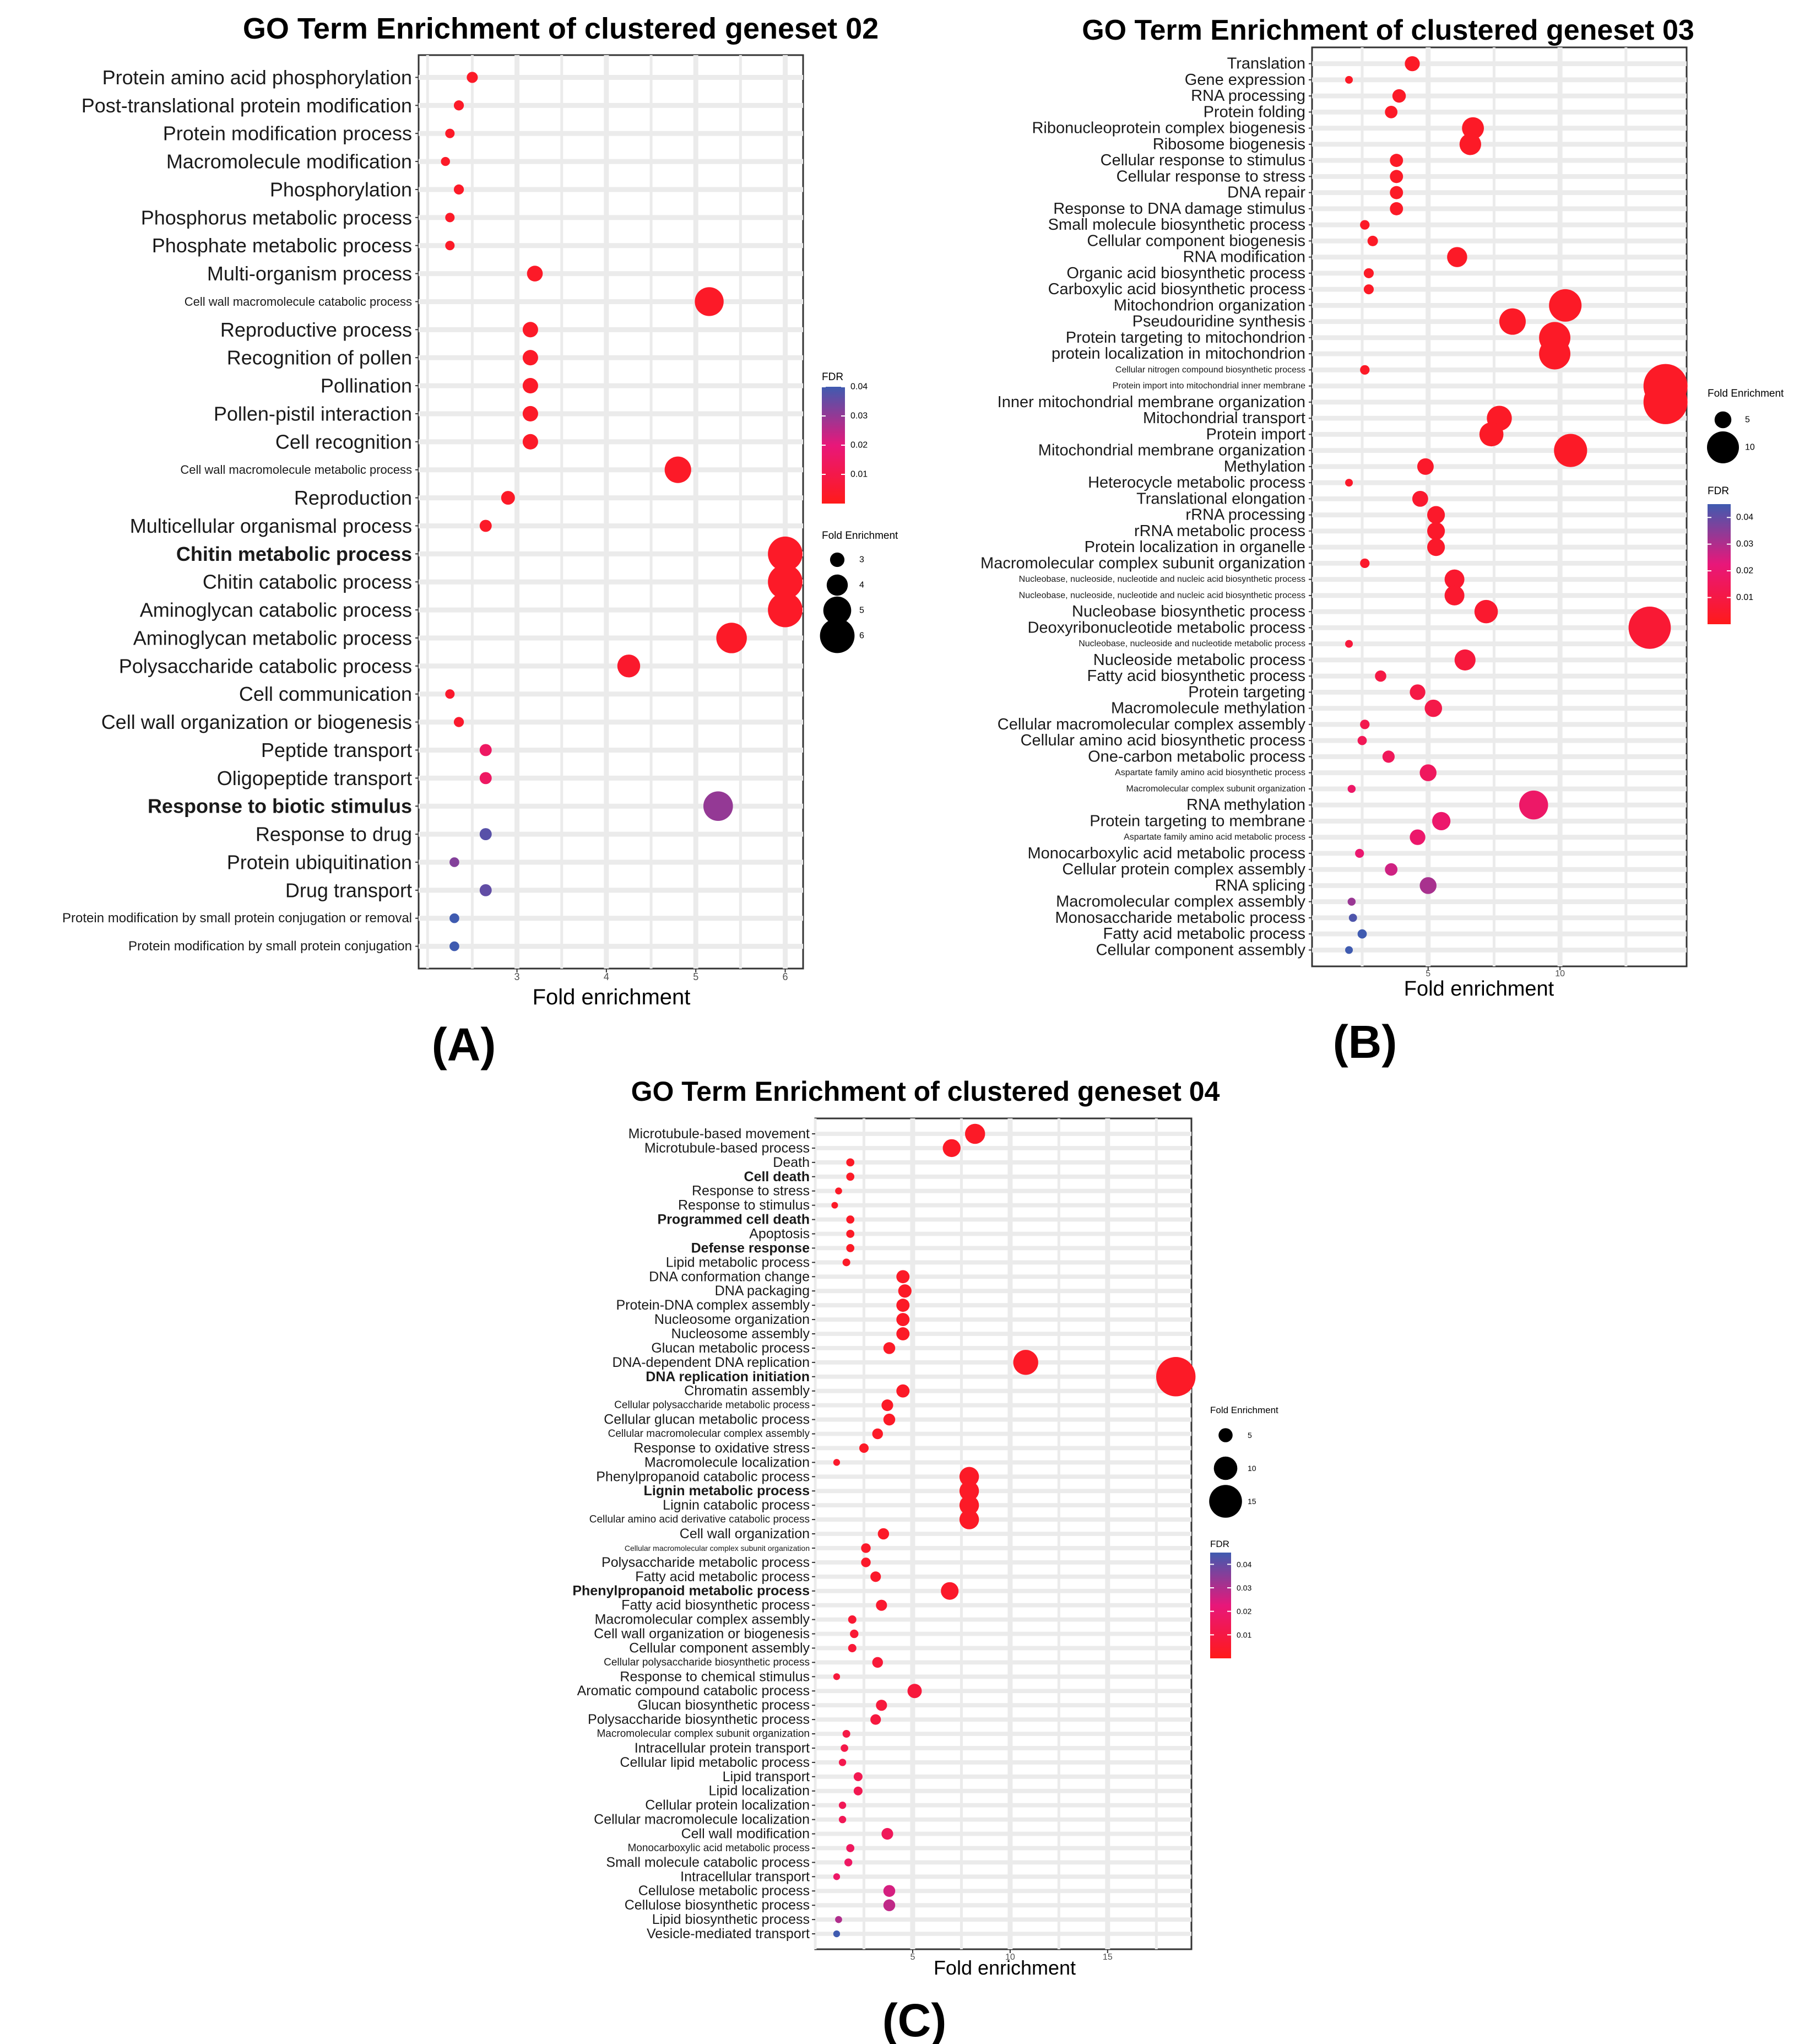  What do you see at coordinates (1208, 708) in the screenshot?
I see `term-label: Macromolecule methylation` at bounding box center [1208, 708].